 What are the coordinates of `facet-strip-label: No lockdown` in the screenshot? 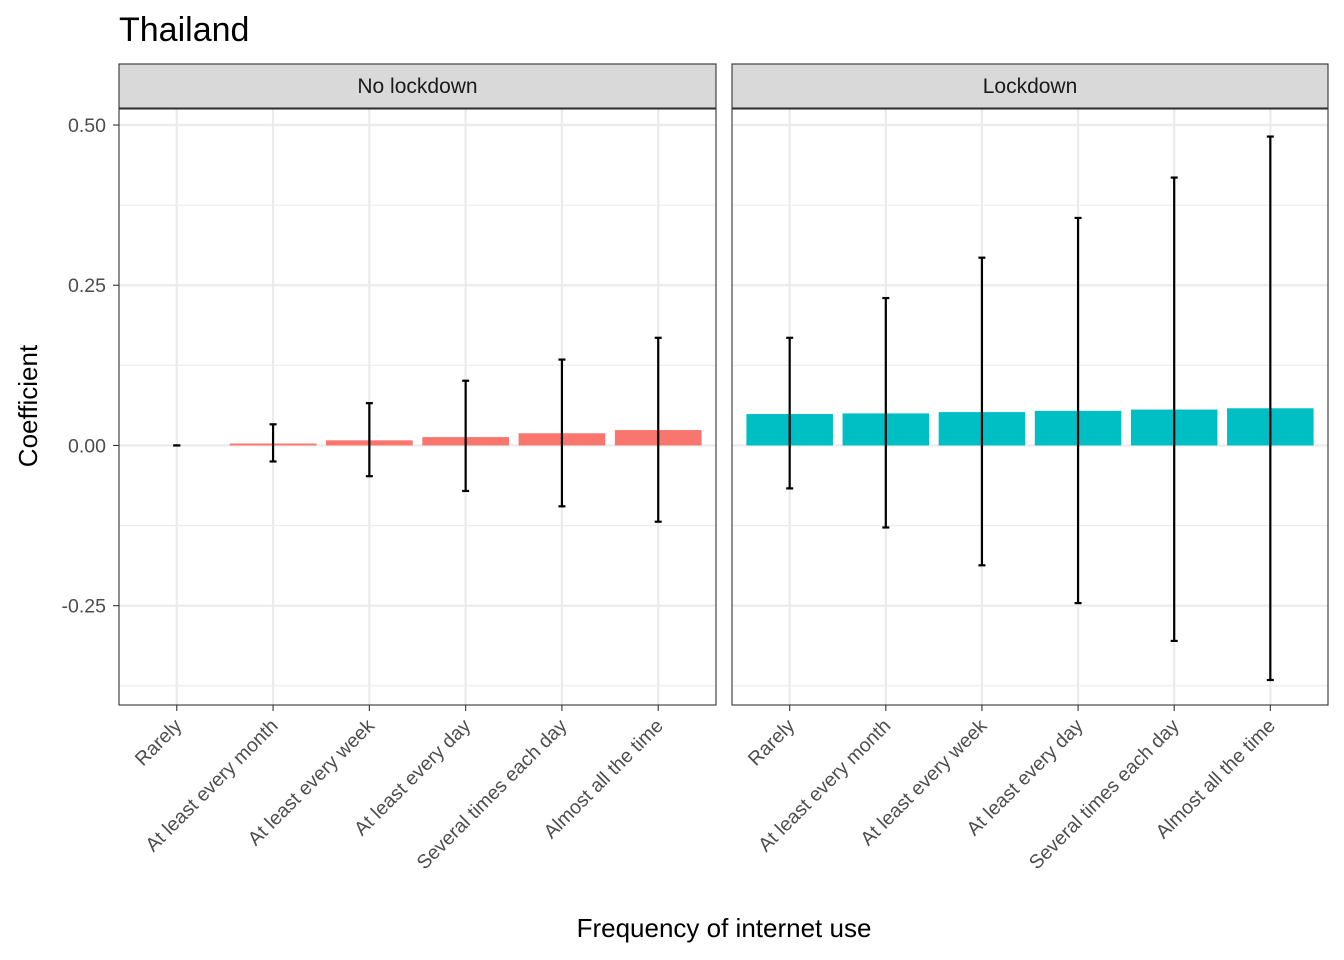 It's located at (417, 86).